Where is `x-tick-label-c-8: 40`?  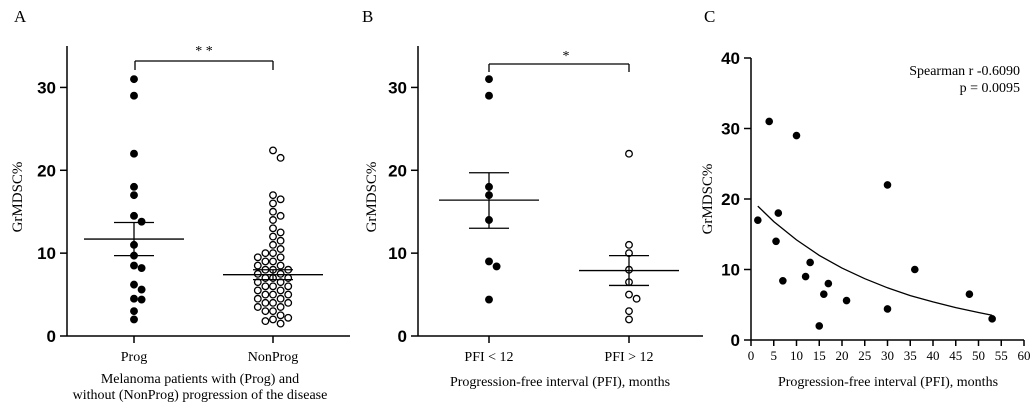
x-tick-label-c-8: 40 is located at coordinates (933, 355).